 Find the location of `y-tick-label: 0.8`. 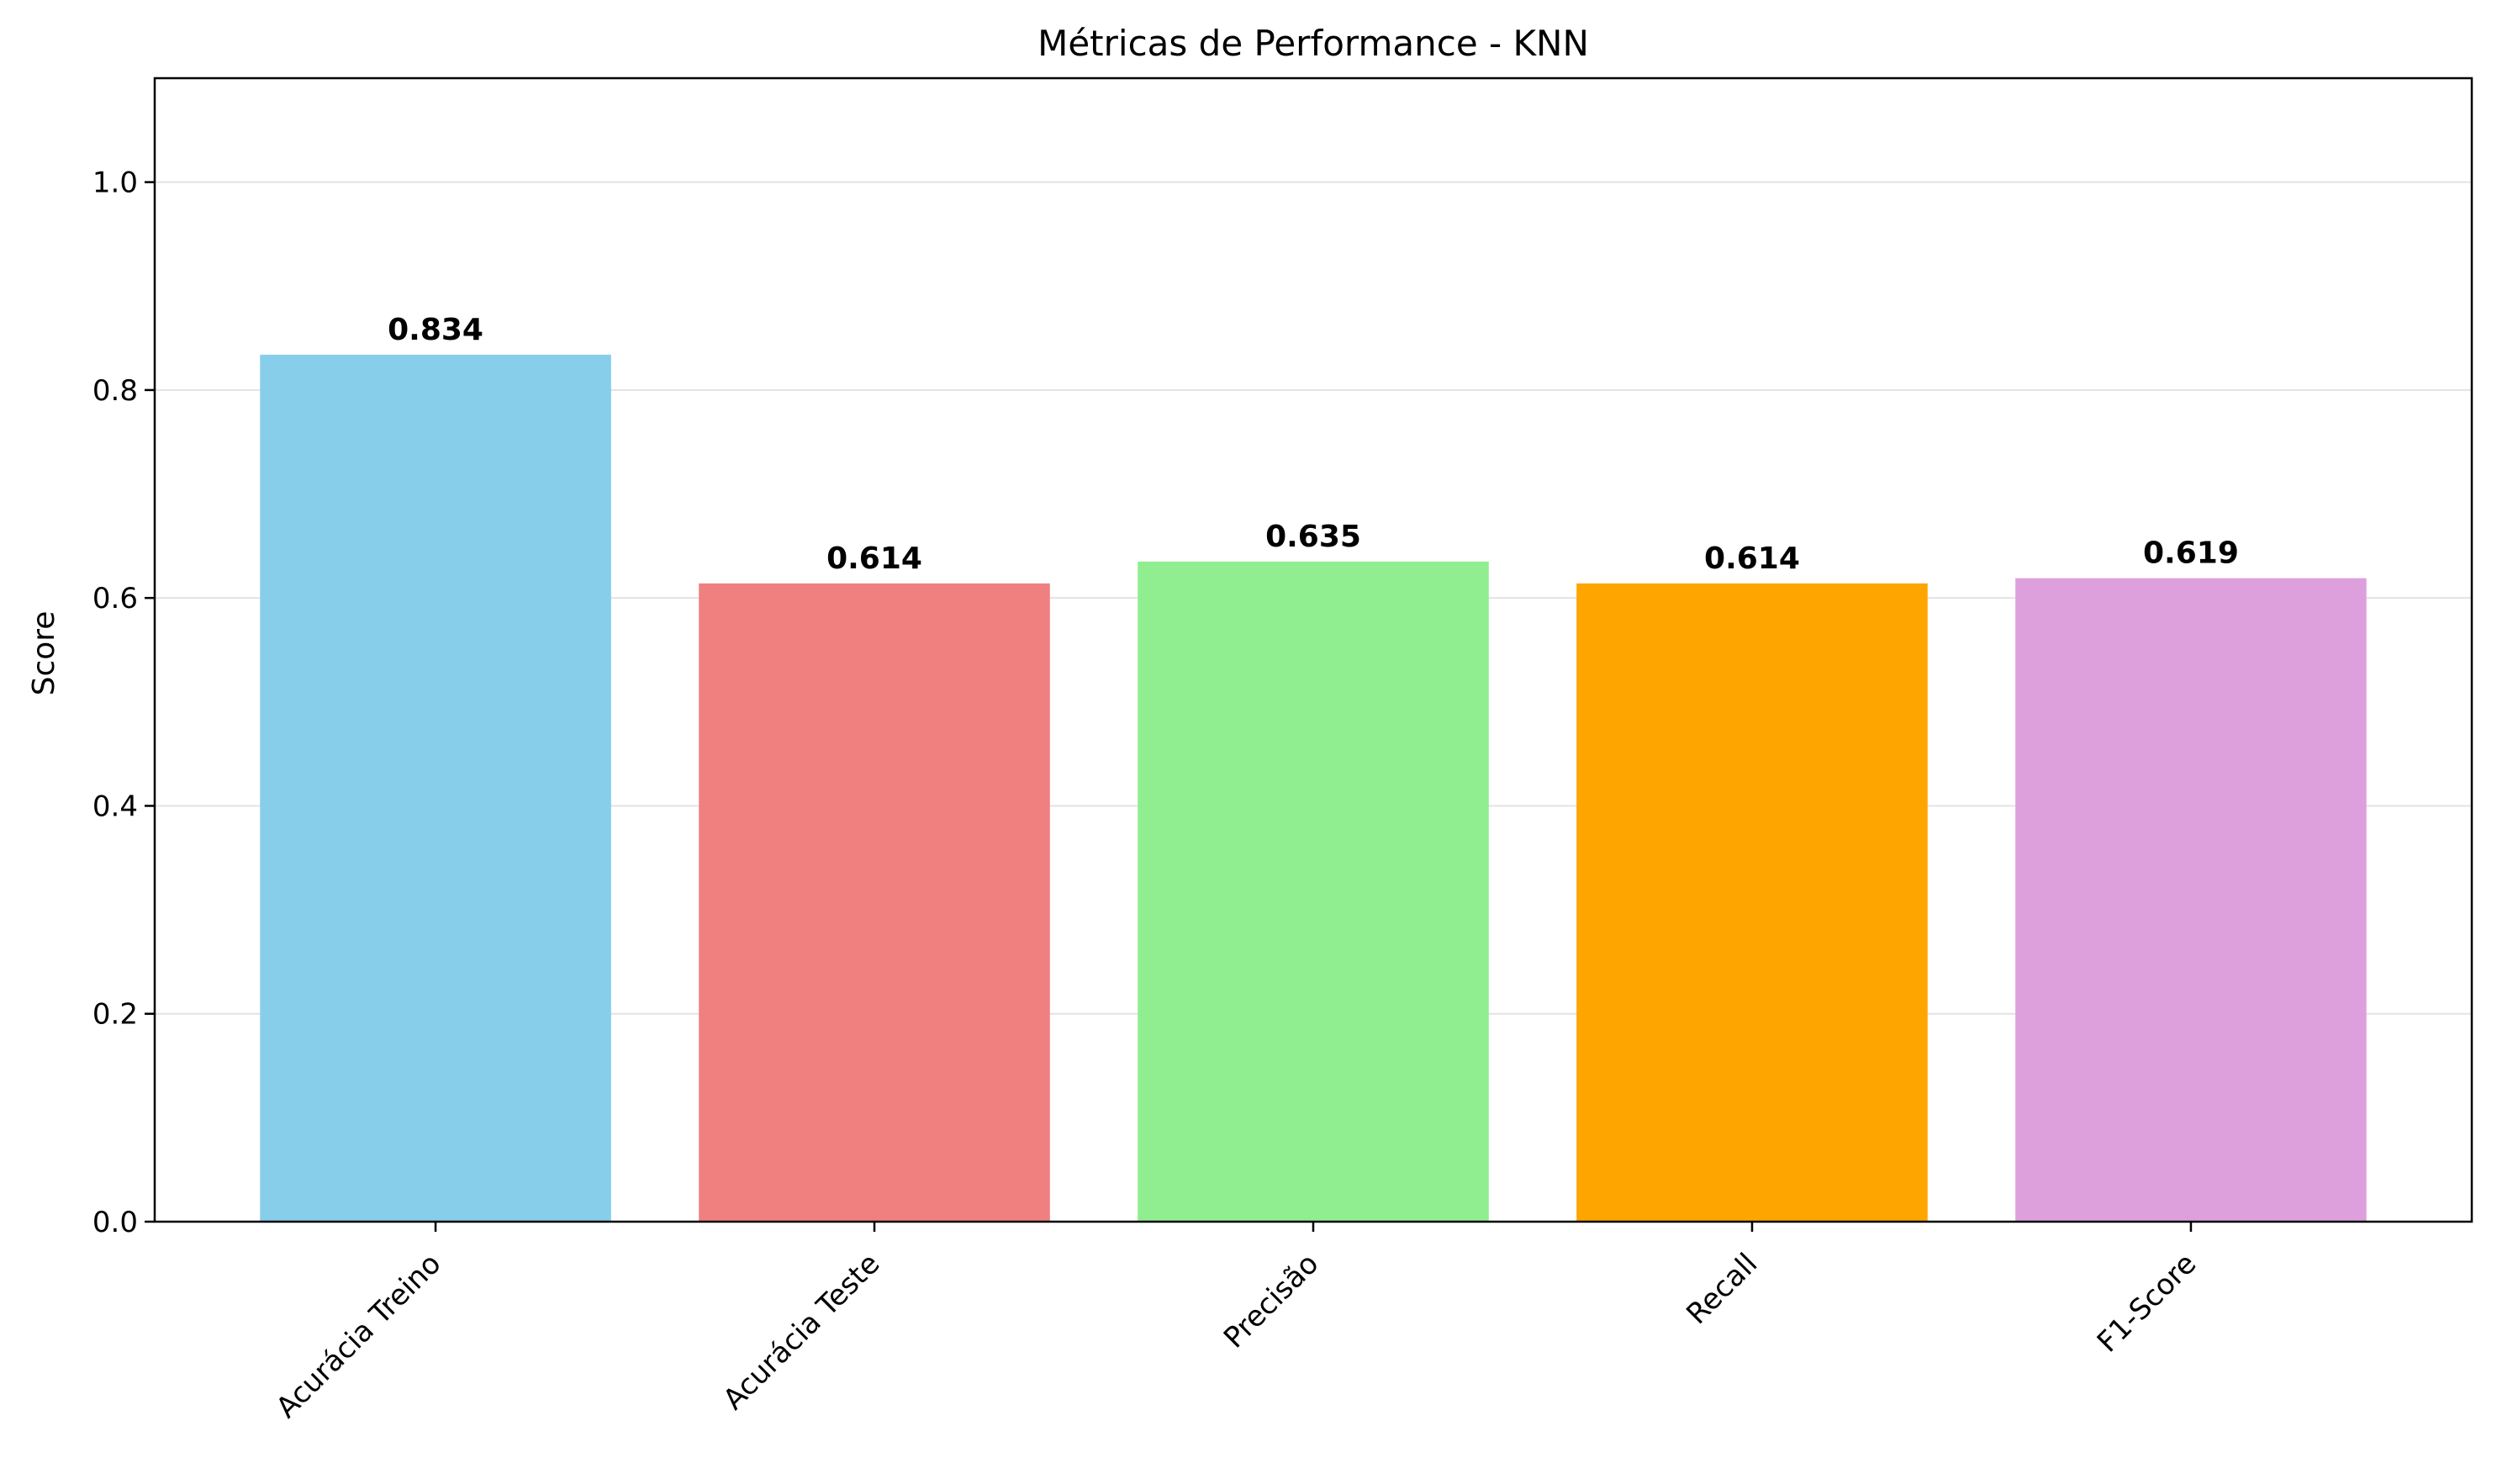

y-tick-label: 0.8 is located at coordinates (115, 391).